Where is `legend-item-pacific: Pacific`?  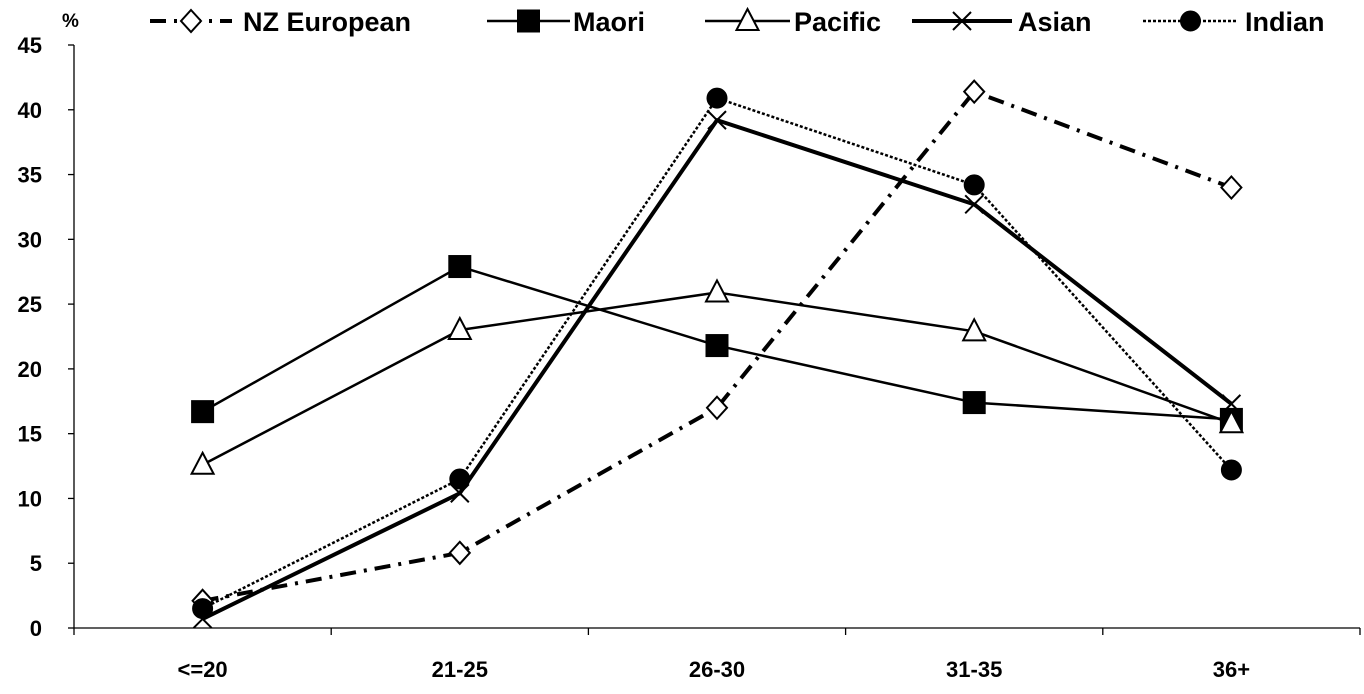 legend-item-pacific: Pacific is located at coordinates (793, 21).